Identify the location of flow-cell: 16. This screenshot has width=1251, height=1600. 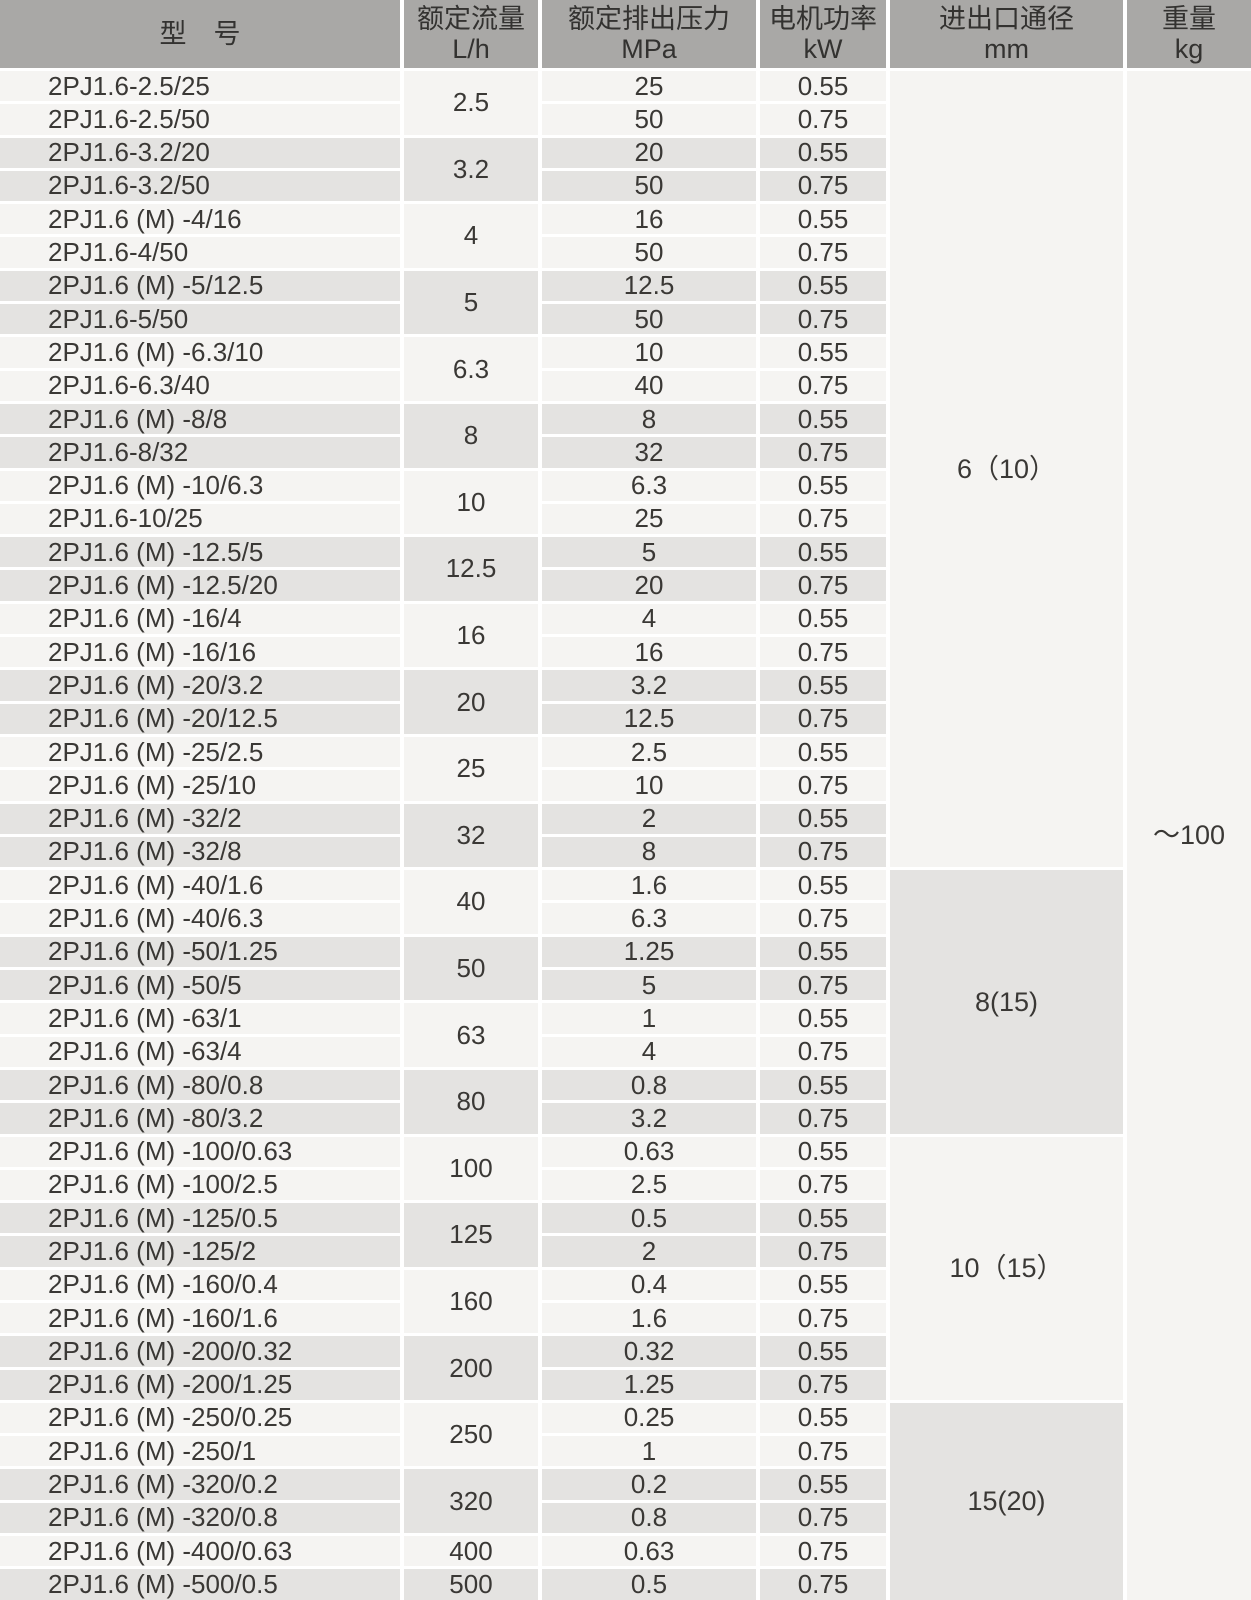
(471, 635).